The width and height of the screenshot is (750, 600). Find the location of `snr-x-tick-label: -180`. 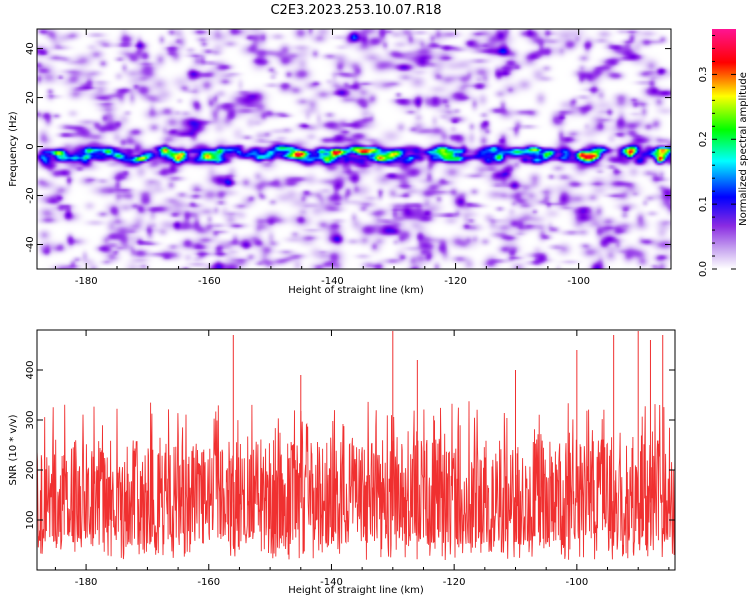

snr-x-tick-label: -180 is located at coordinates (86, 582).